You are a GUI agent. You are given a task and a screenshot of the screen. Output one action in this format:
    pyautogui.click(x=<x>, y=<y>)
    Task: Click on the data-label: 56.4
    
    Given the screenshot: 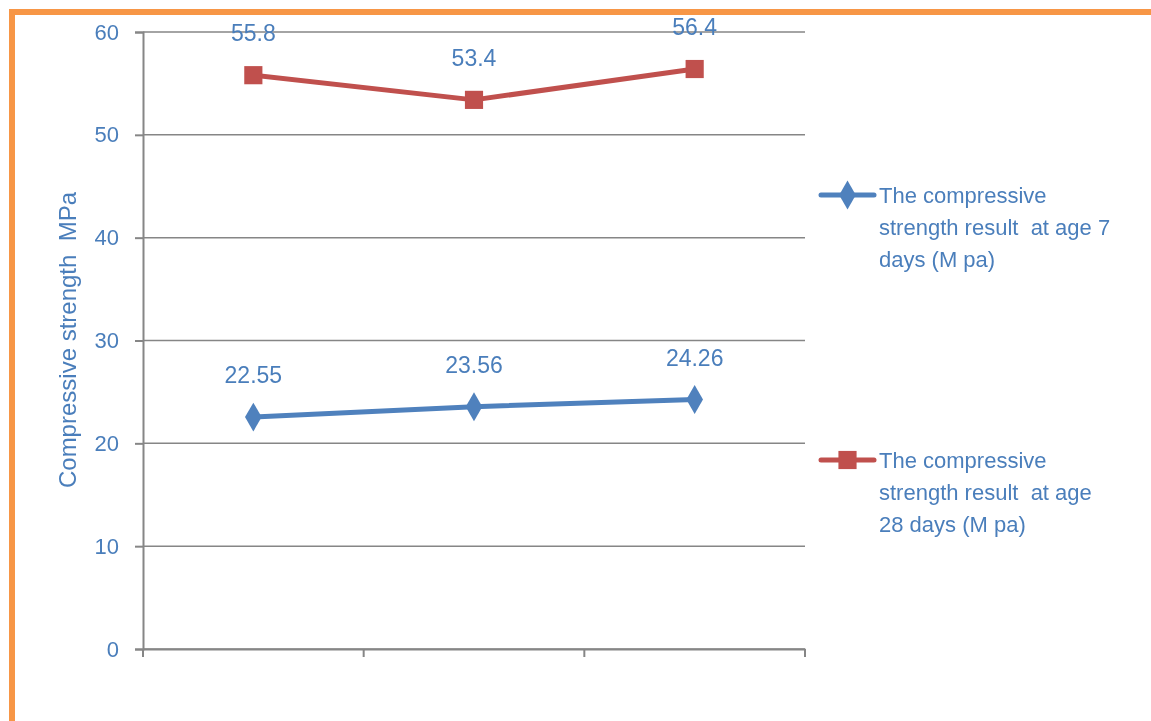 What is the action you would take?
    pyautogui.click(x=695, y=27)
    